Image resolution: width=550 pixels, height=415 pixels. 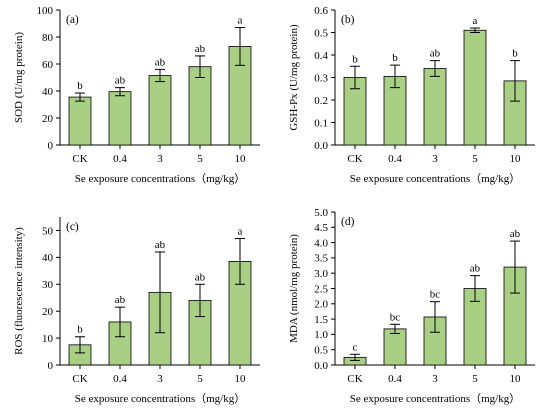 What do you see at coordinates (72, 20) in the screenshot?
I see `panel-label: (a)` at bounding box center [72, 20].